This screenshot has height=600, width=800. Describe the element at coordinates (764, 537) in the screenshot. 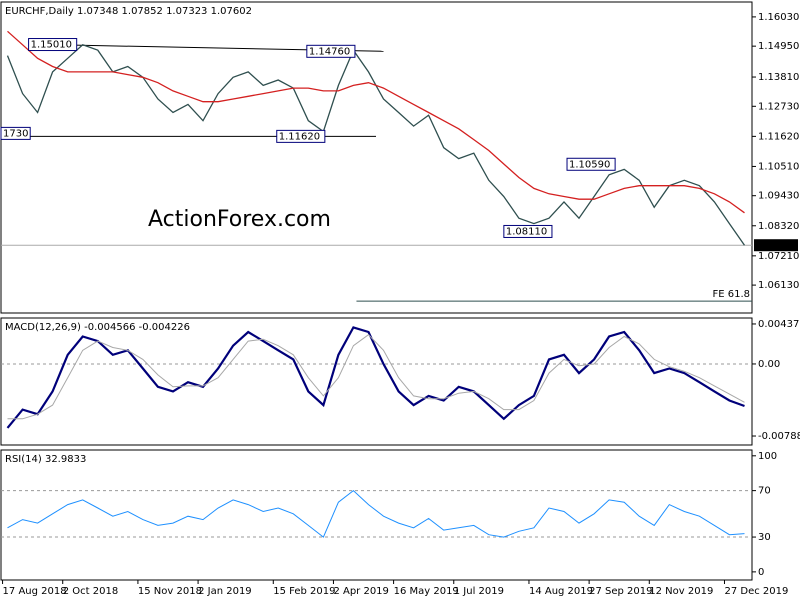

I see `y-tick-label: 30` at that location.